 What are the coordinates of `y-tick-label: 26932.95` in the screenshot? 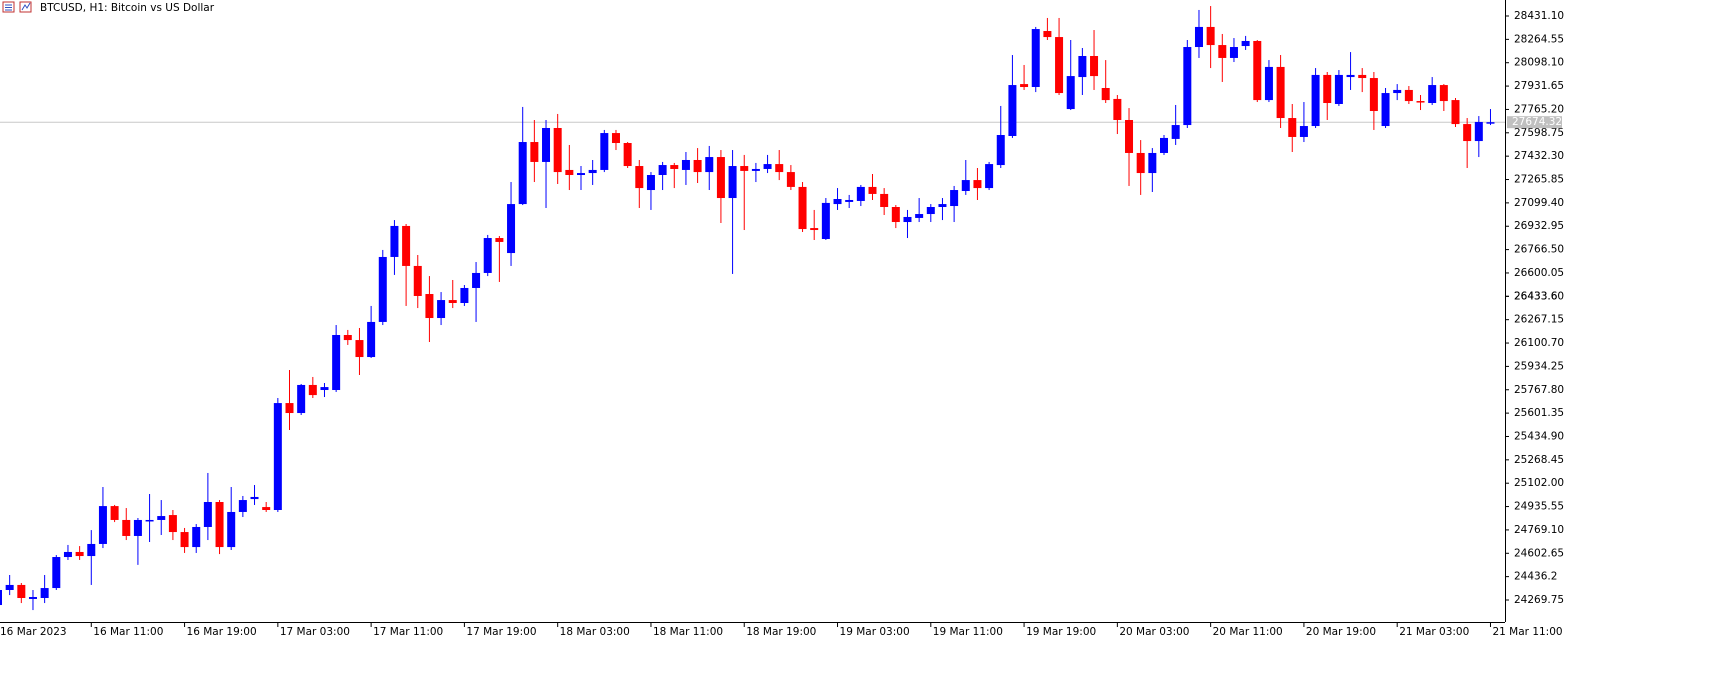 It's located at (1539, 226).